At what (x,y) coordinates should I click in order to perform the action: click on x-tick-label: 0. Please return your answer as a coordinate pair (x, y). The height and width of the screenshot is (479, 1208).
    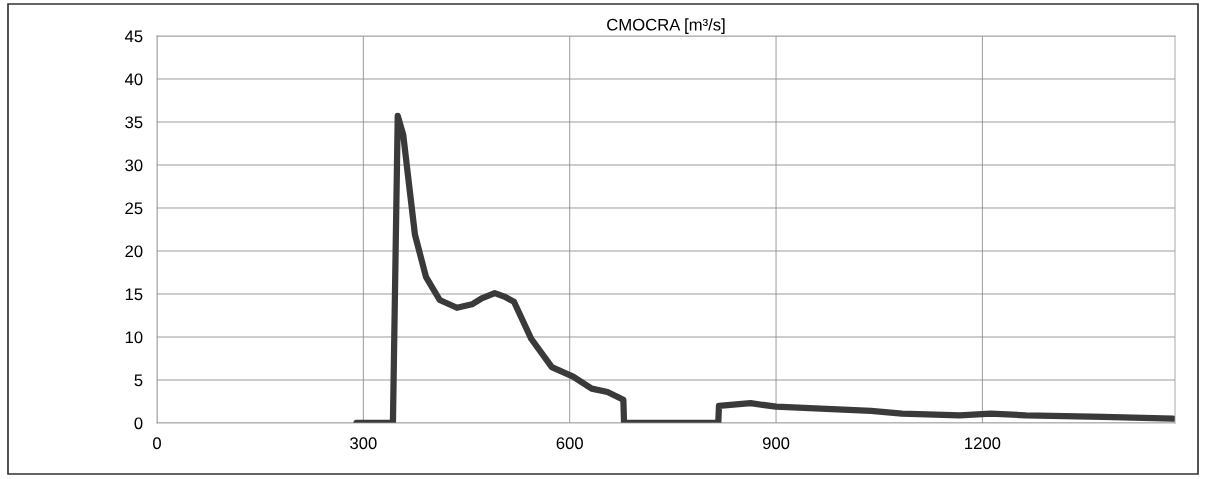
    Looking at the image, I should click on (157, 443).